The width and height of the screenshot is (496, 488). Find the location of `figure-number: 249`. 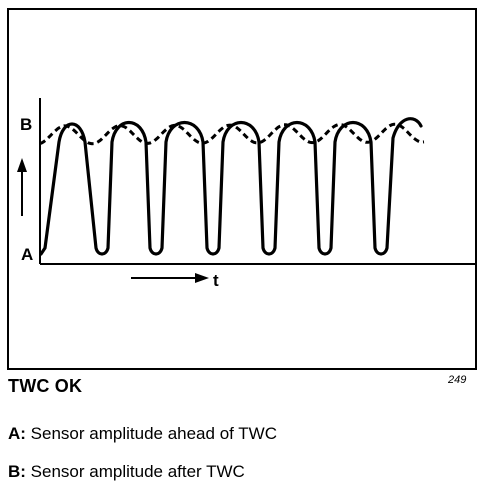

figure-number: 249 is located at coordinates (457, 380).